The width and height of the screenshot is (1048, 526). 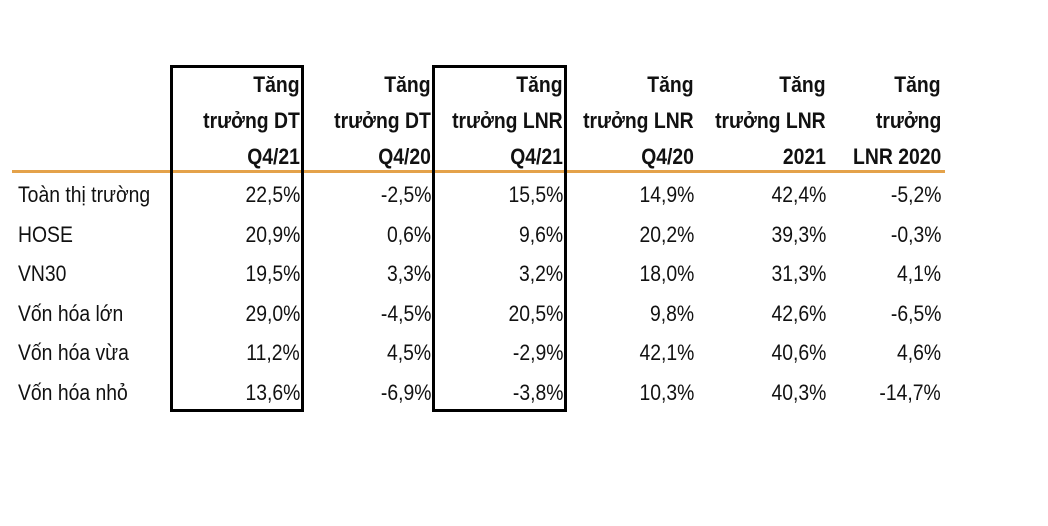 I want to click on cell: -14,7%, so click(x=910, y=392).